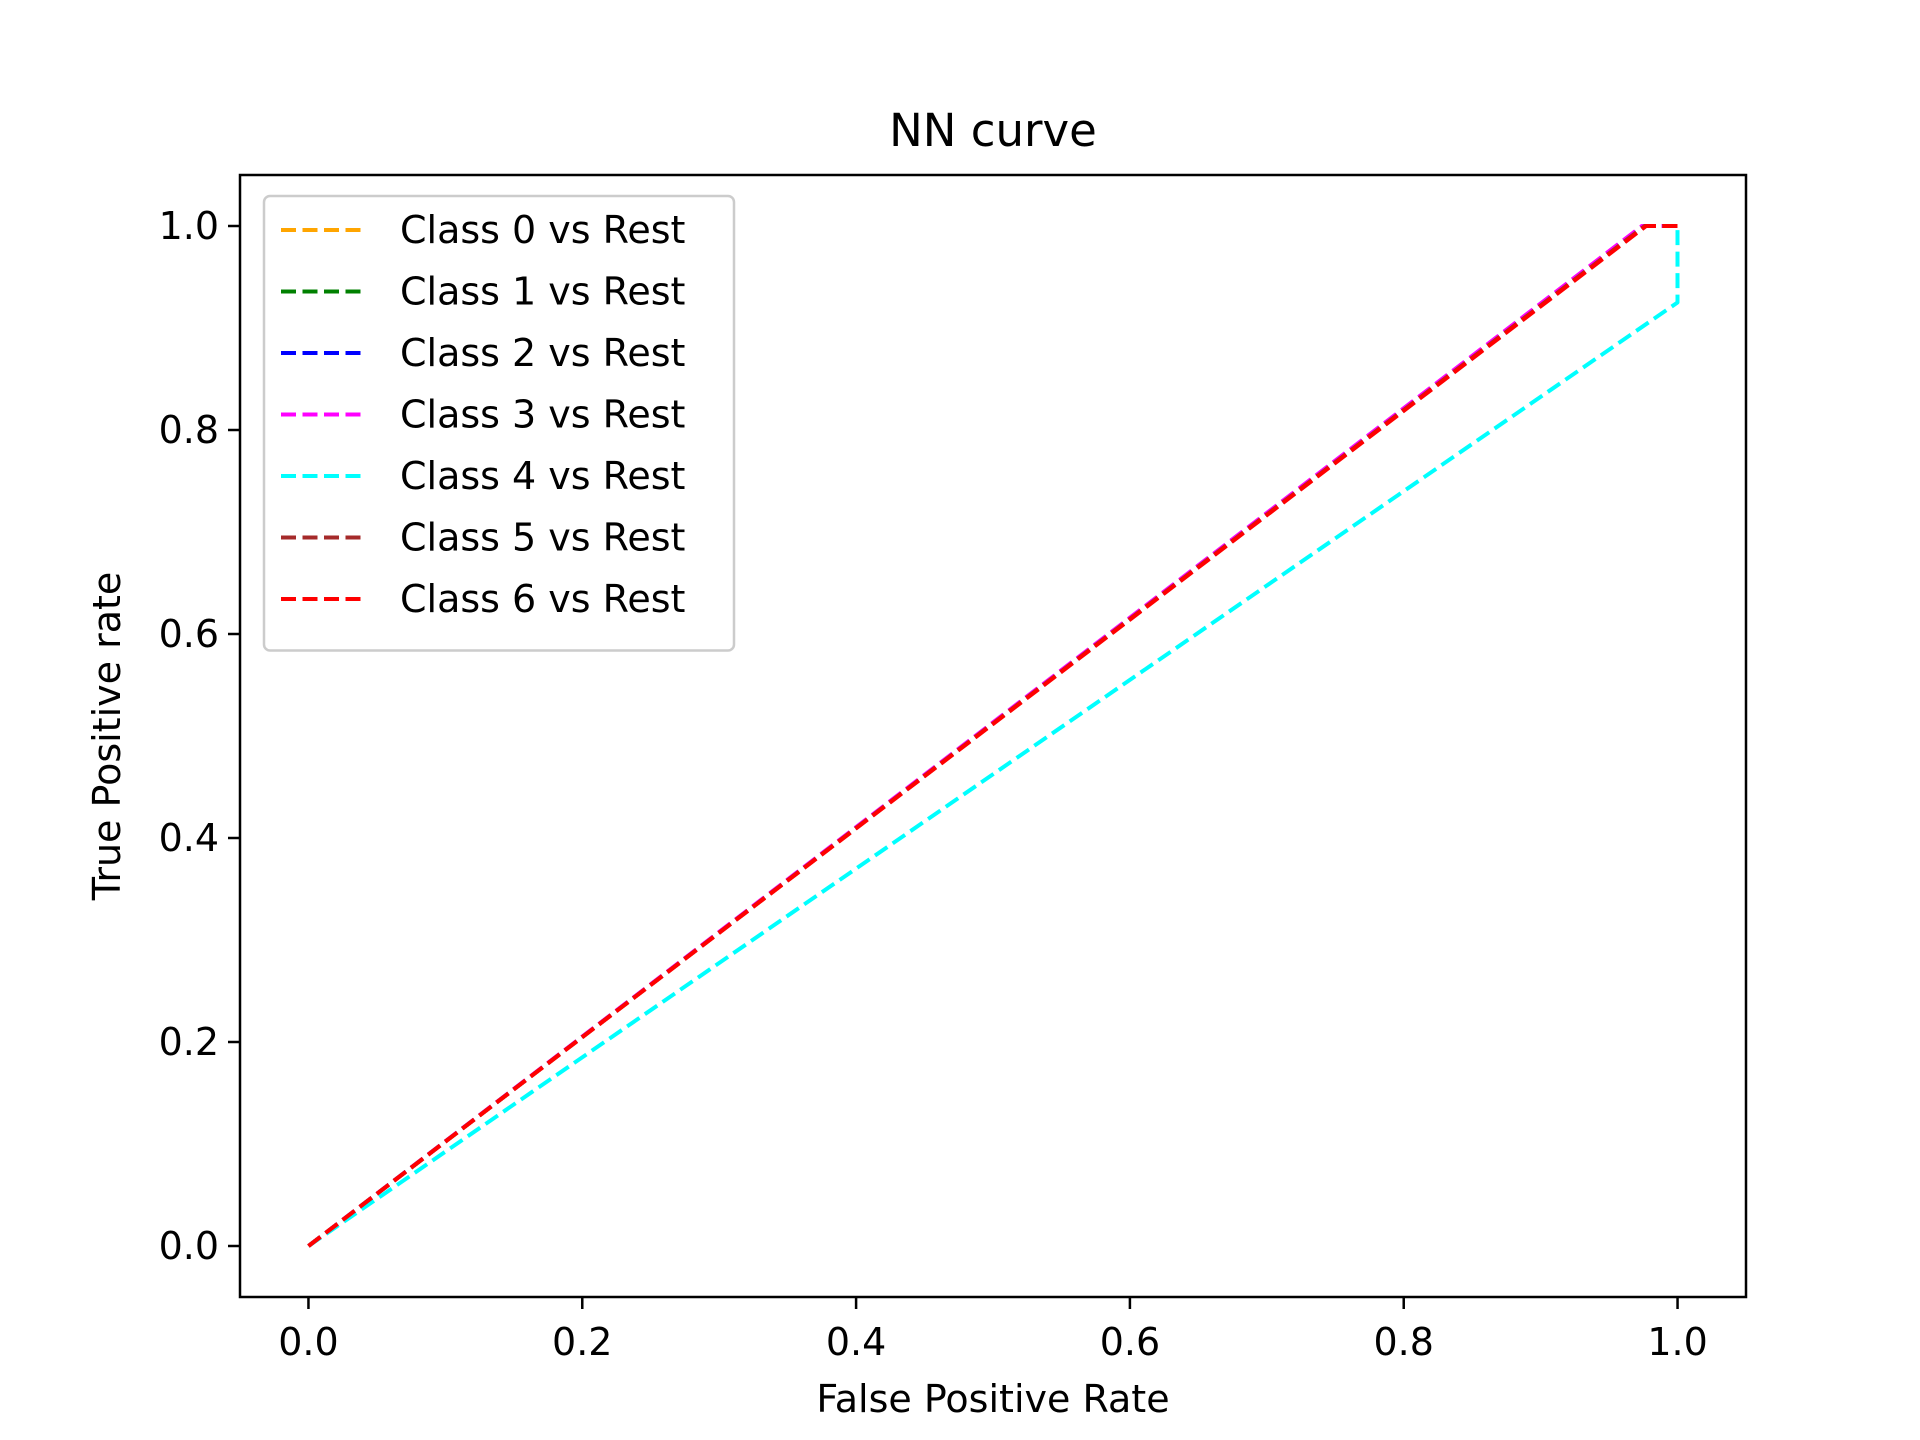 The height and width of the screenshot is (1440, 1920). I want to click on y-axis-ticks: 0.0 0.2 0.4 0.6 0.8 1.0, so click(199, 736).